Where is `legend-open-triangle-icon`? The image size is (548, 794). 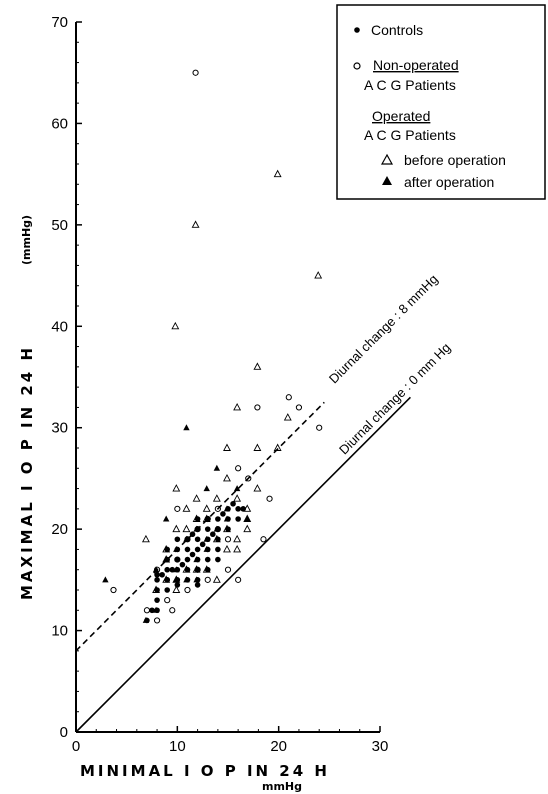
legend-open-triangle-icon is located at coordinates (387, 159).